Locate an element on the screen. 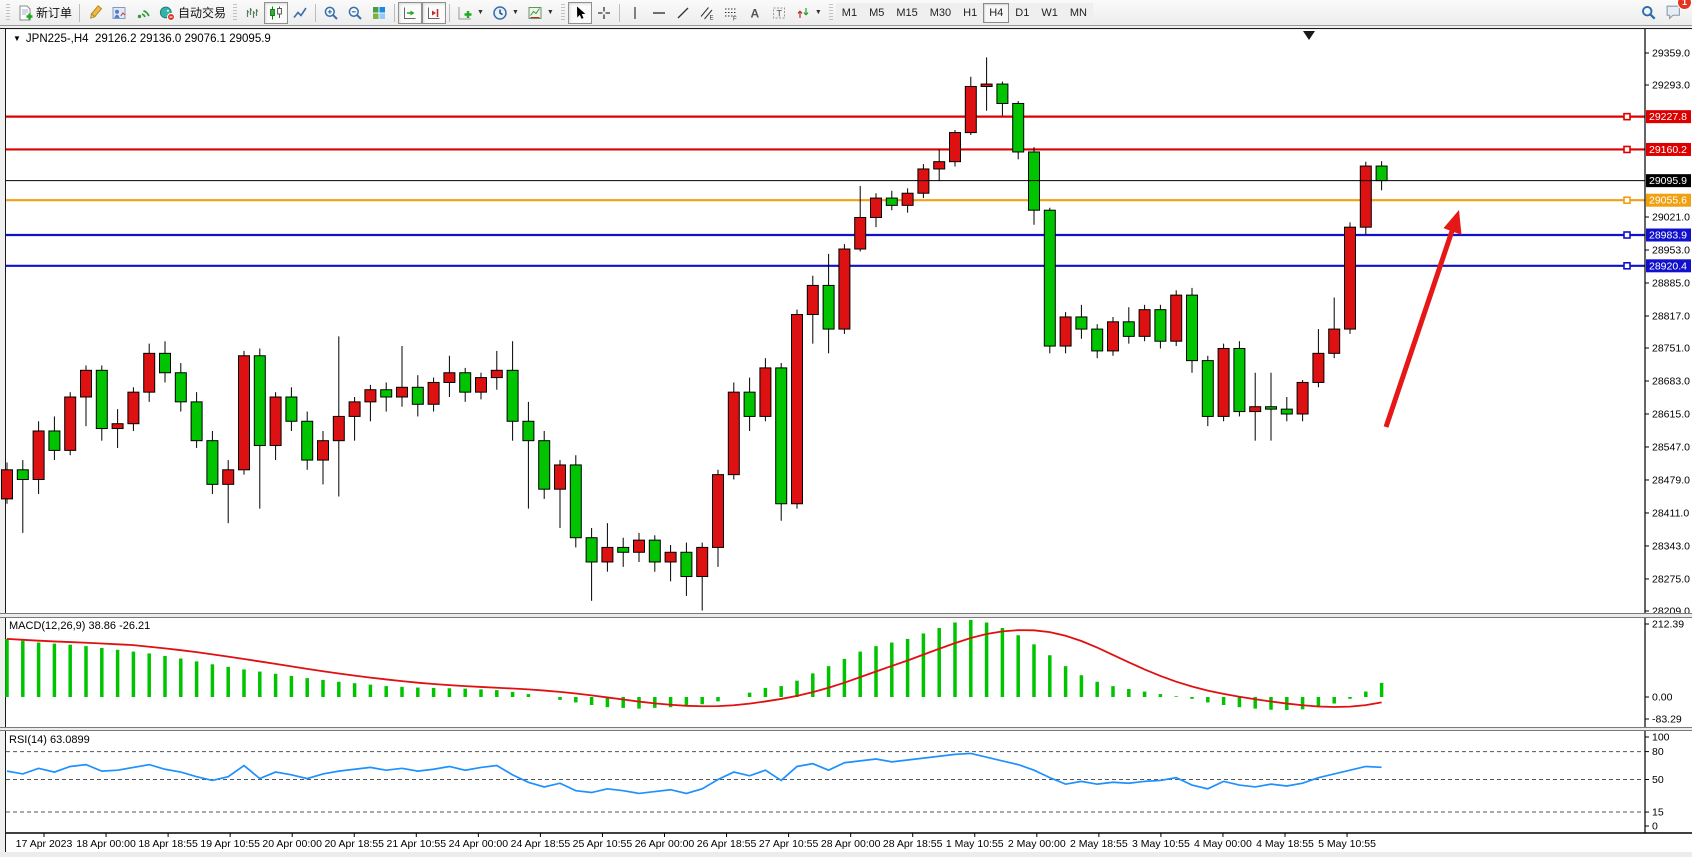  timeframe-m5-button: M5 is located at coordinates (877, 12).